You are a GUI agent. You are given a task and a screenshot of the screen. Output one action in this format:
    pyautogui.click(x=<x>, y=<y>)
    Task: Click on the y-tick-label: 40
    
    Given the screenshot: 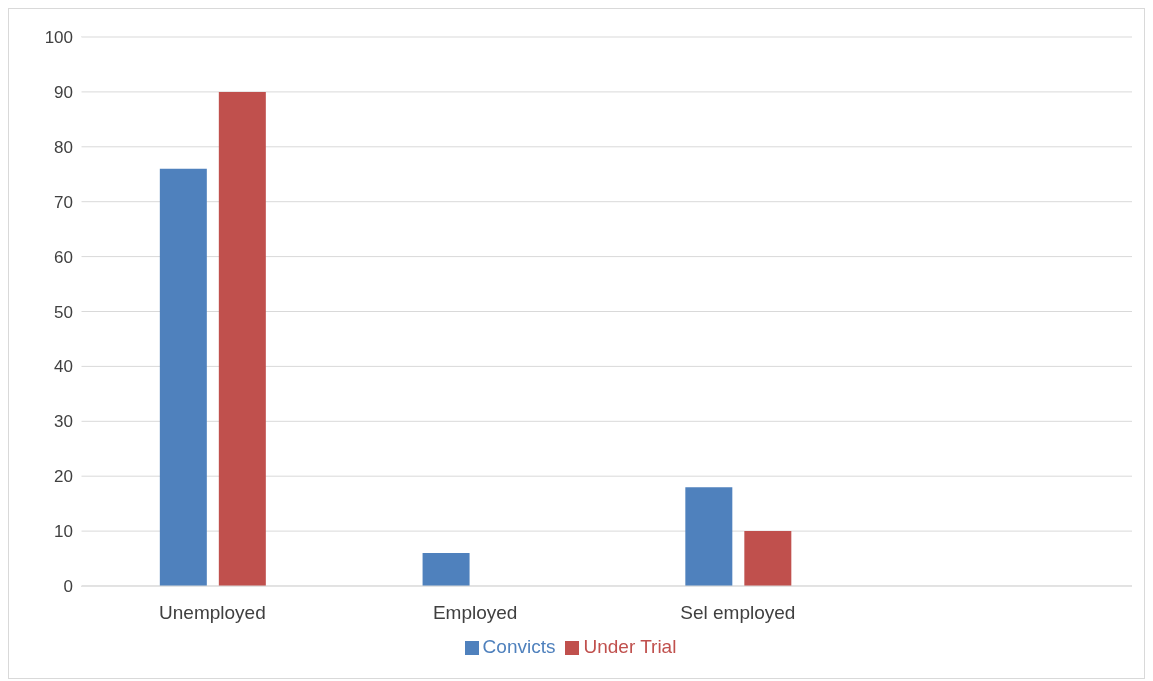 What is the action you would take?
    pyautogui.click(x=63, y=367)
    